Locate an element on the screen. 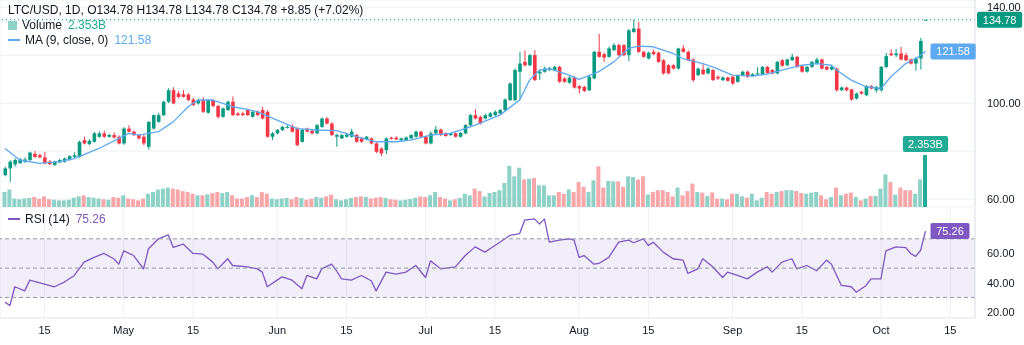 The image size is (1024, 345). chart-title: LTC/USD, 1D, O134.78 H134.78 L134.78 C134.78 +8.85 (+7.02%) is located at coordinates (186, 10).